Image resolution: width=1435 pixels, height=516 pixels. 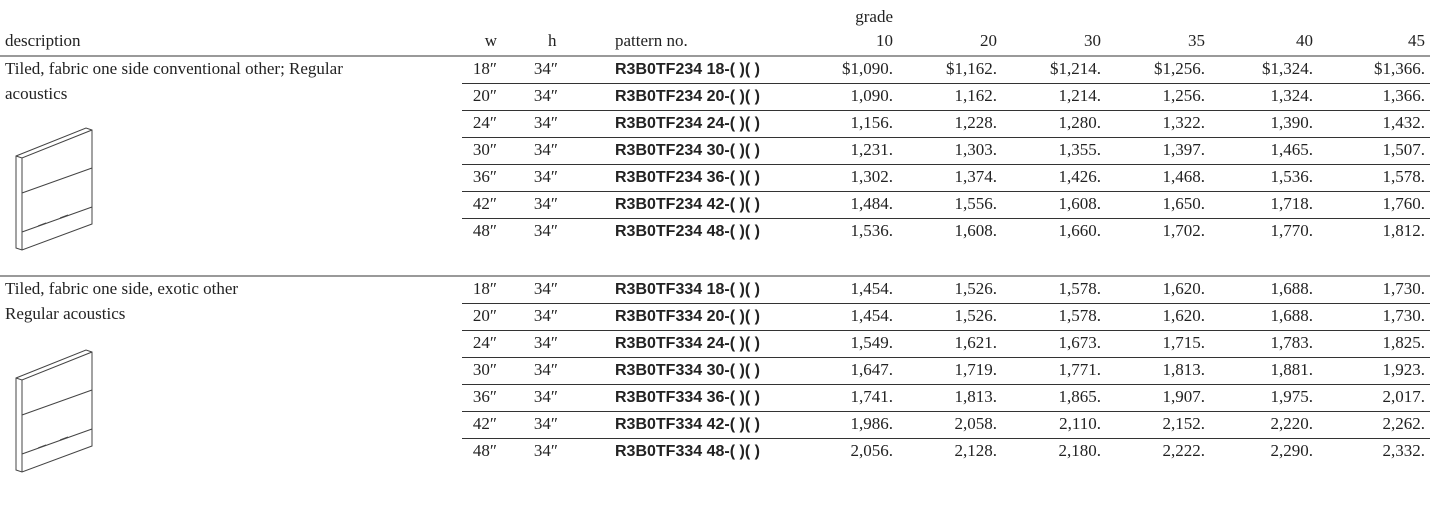 What do you see at coordinates (872, 230) in the screenshot?
I see `price: 1,536.` at bounding box center [872, 230].